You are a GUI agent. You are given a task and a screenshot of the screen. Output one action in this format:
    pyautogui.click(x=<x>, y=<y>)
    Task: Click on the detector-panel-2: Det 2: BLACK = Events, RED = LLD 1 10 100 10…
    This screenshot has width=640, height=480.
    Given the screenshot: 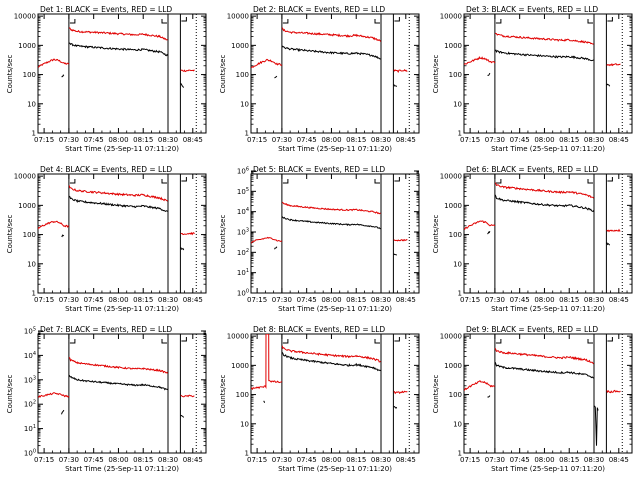 What is the action you would take?
    pyautogui.click(x=319, y=79)
    